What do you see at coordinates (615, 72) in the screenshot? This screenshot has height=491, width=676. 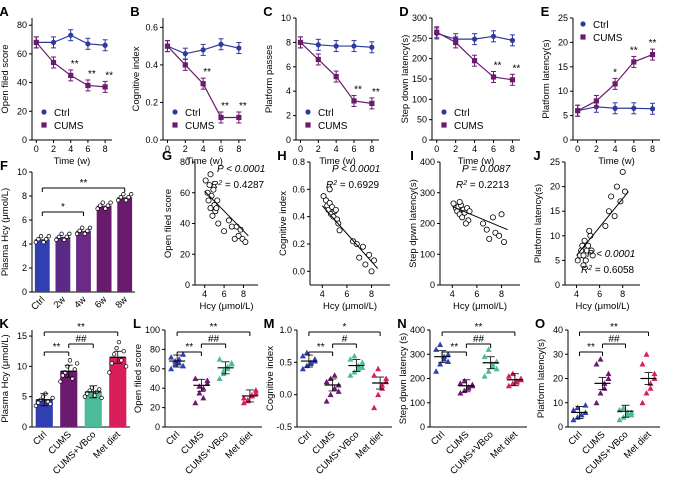 I see `significance-mark: *` at bounding box center [615, 72].